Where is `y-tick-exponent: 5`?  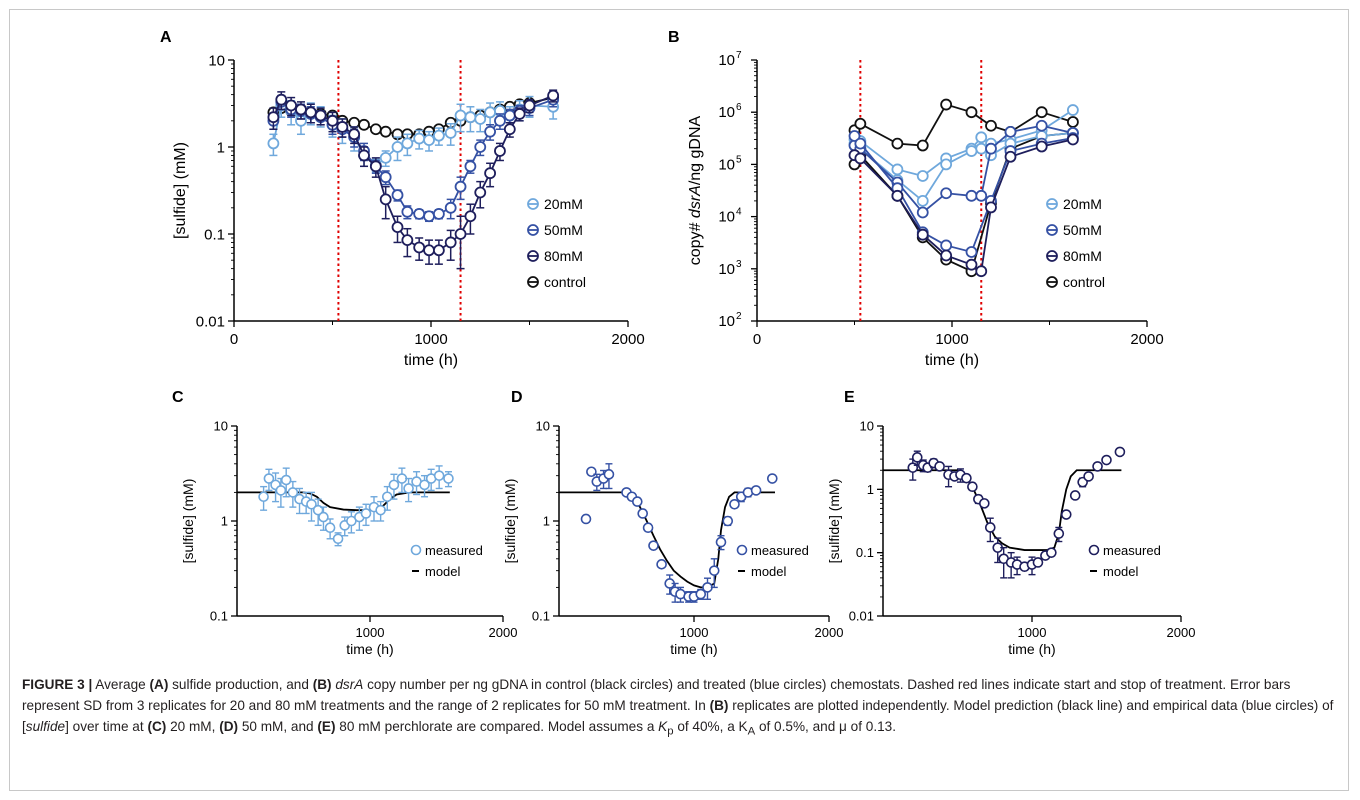
y-tick-exponent: 5 is located at coordinates (739, 159).